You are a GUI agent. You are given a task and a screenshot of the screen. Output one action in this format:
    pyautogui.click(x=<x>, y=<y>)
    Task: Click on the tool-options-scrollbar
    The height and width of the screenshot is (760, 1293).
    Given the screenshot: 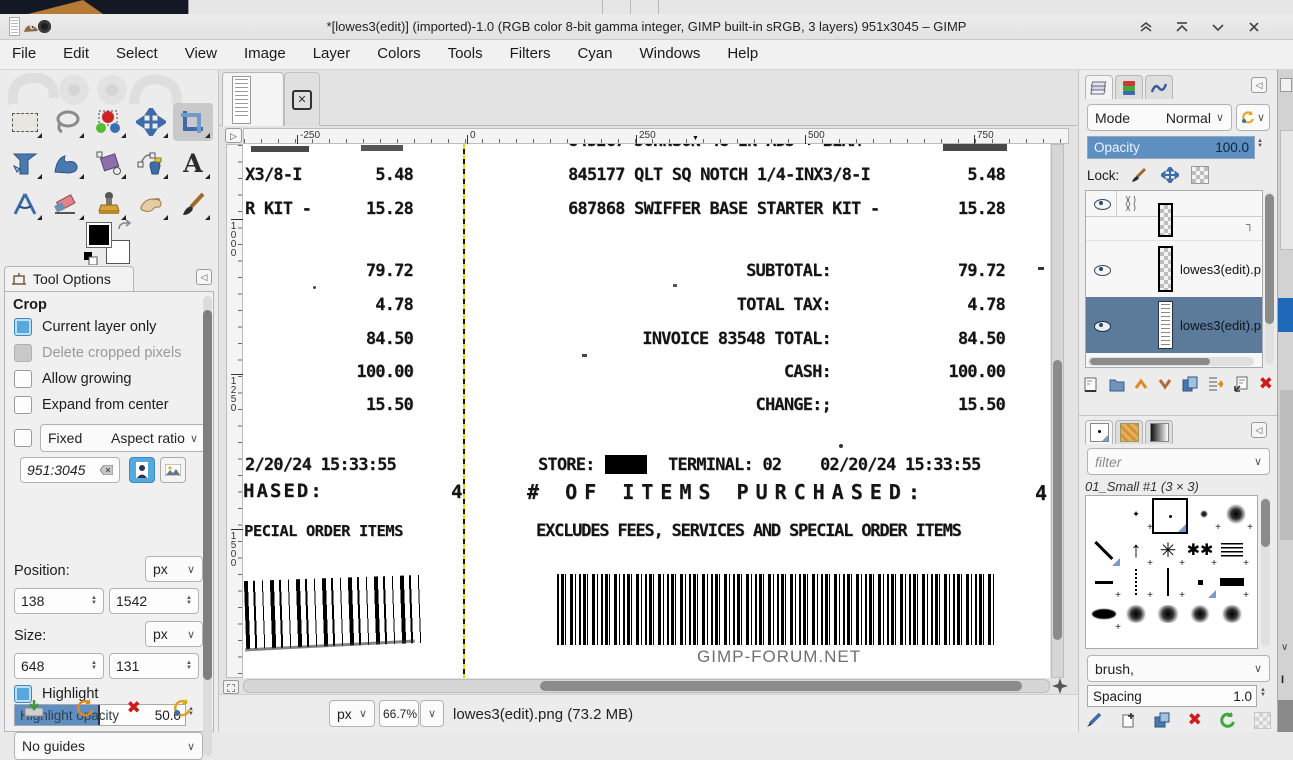 What is the action you would take?
    pyautogui.click(x=207, y=526)
    